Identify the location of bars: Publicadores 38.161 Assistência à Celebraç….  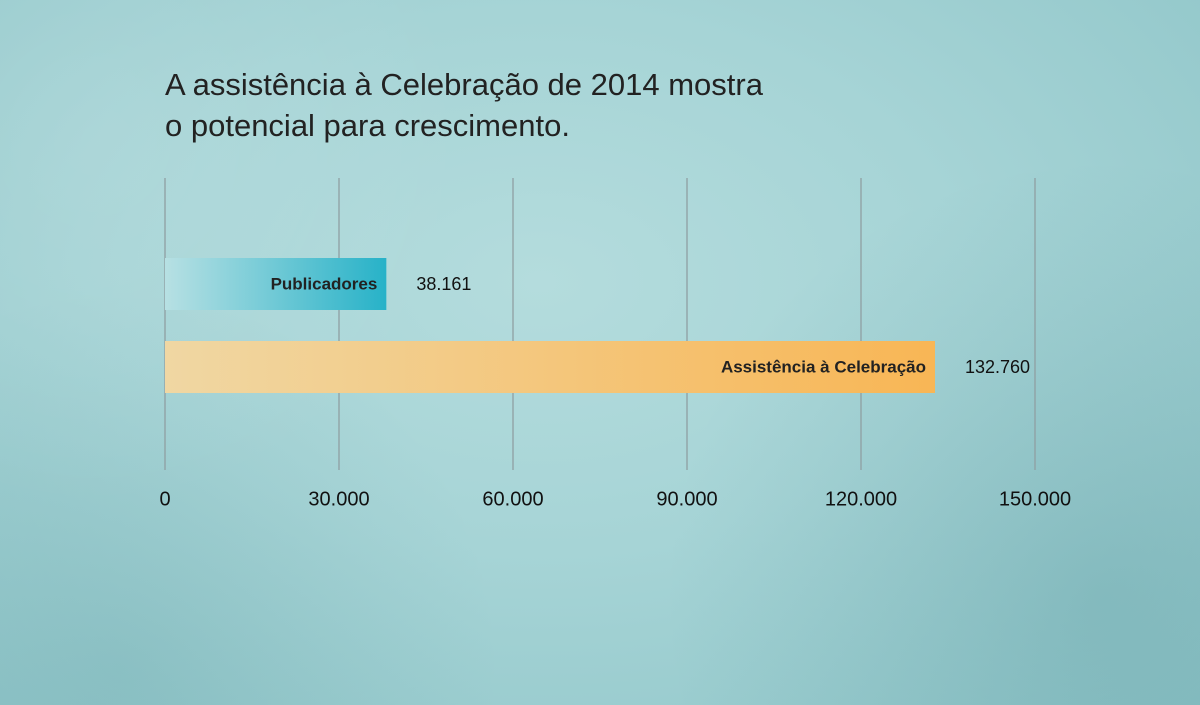
(597, 325).